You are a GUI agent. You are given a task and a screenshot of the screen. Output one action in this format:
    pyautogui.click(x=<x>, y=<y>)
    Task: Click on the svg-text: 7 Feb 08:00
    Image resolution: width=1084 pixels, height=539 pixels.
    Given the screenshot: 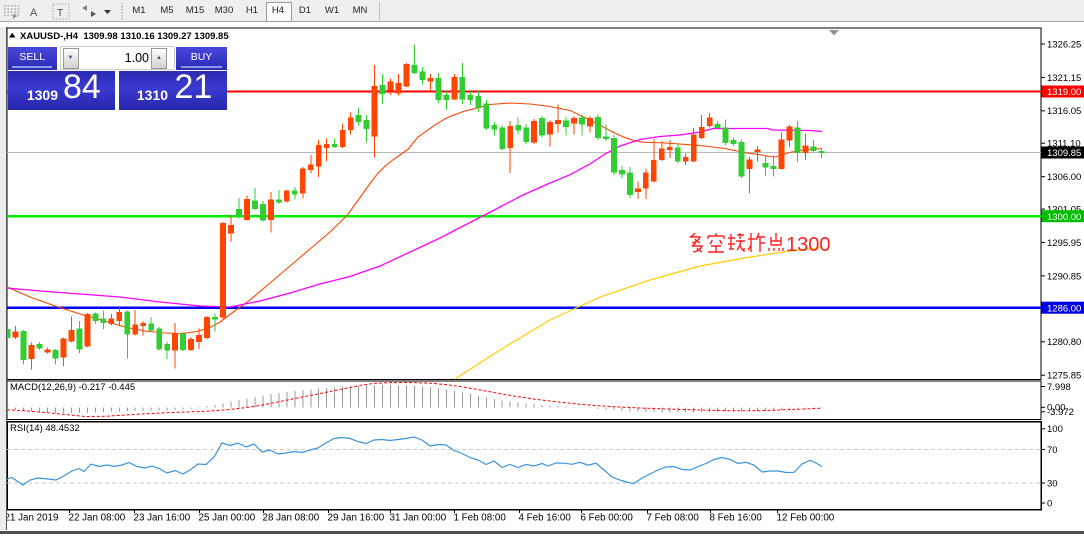 What is the action you would take?
    pyautogui.click(x=673, y=518)
    